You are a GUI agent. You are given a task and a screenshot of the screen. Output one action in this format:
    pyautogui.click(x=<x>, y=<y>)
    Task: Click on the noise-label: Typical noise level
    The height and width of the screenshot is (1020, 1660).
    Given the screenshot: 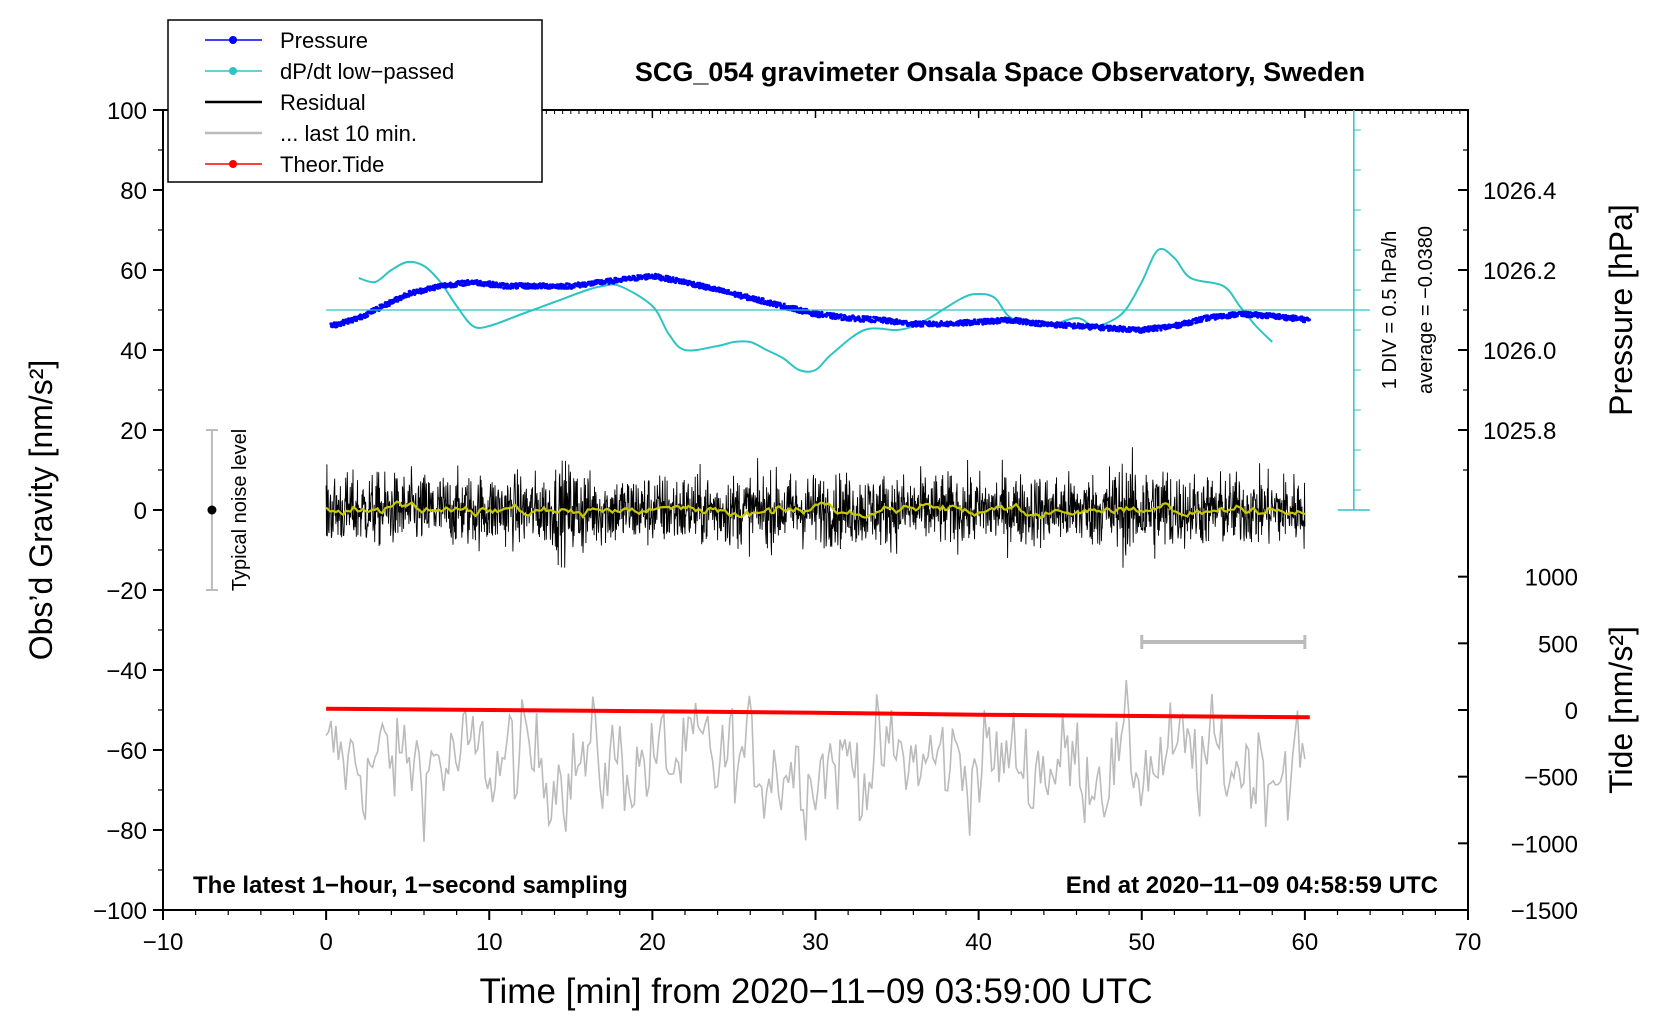 What is the action you would take?
    pyautogui.click(x=240, y=510)
    